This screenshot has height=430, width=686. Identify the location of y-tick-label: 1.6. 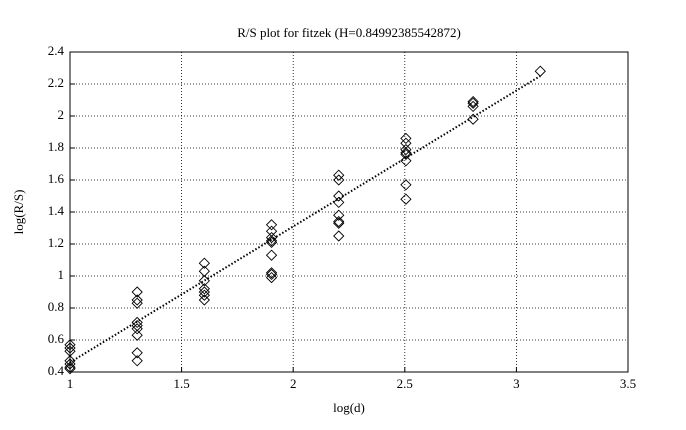
(56, 178).